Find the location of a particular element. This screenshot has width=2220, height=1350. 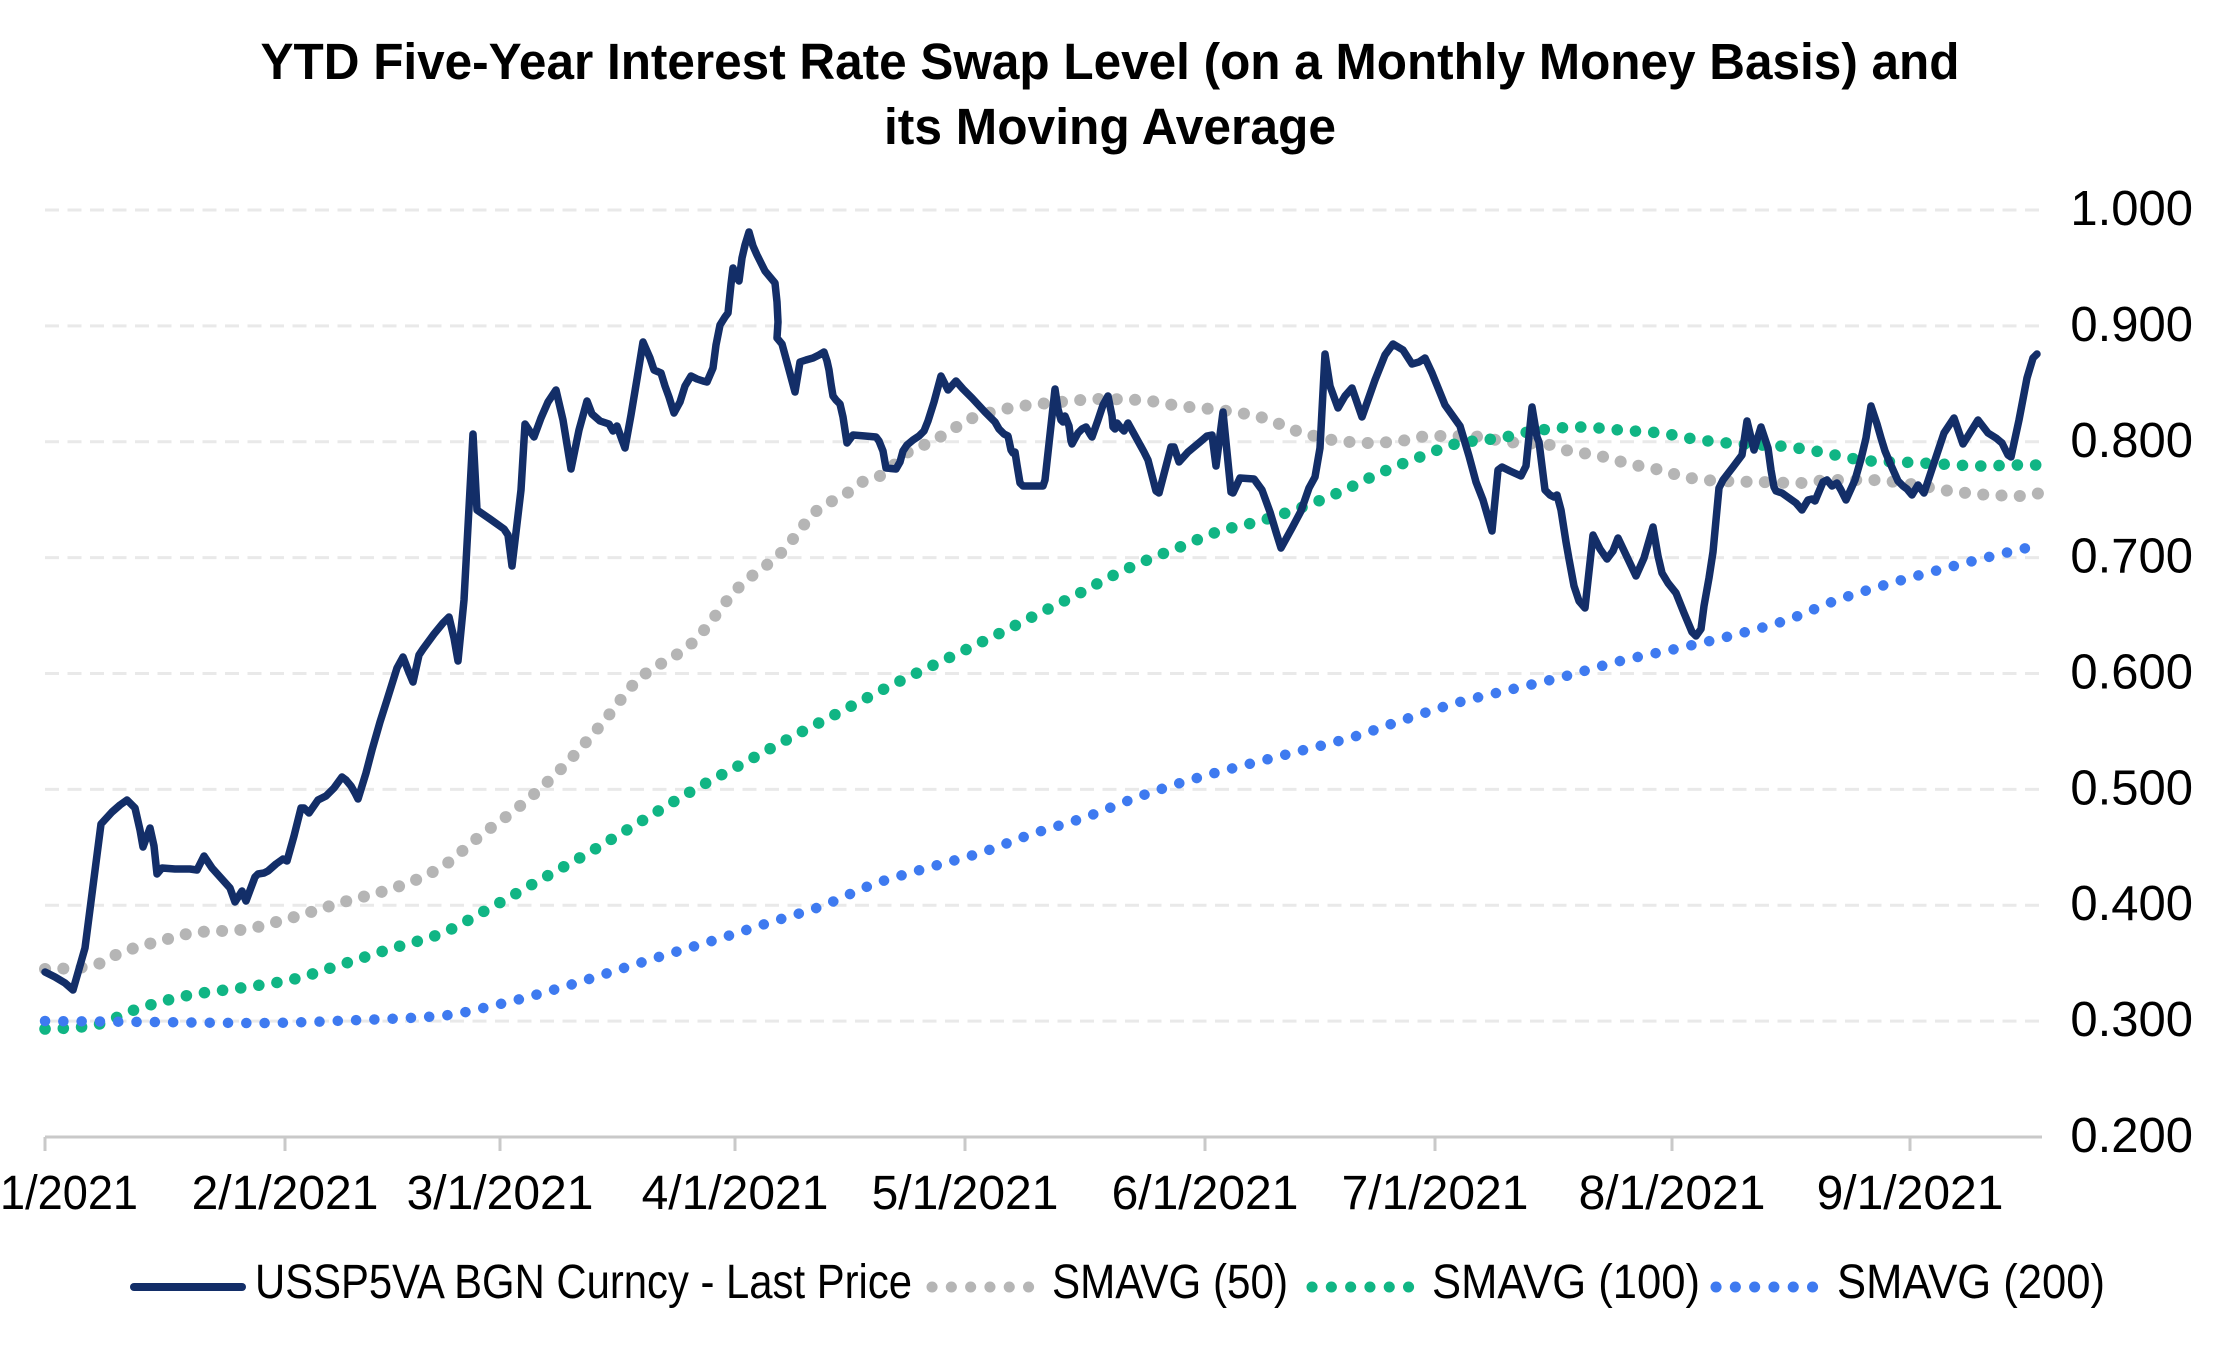

svg-text: 0.800 is located at coordinates (2131, 441).